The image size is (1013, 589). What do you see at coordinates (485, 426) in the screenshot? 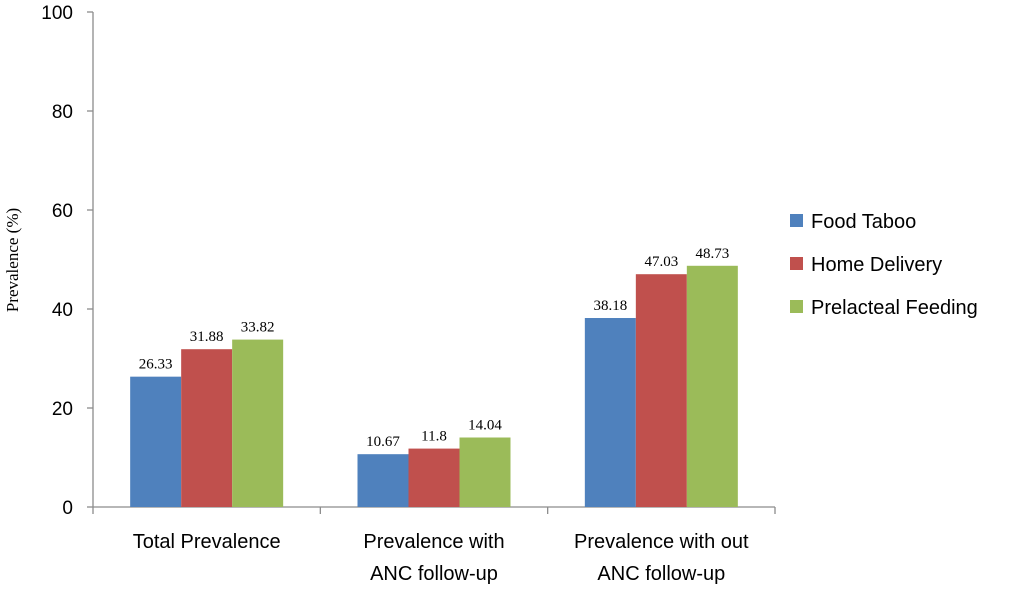
I see `data-label: 14.04` at bounding box center [485, 426].